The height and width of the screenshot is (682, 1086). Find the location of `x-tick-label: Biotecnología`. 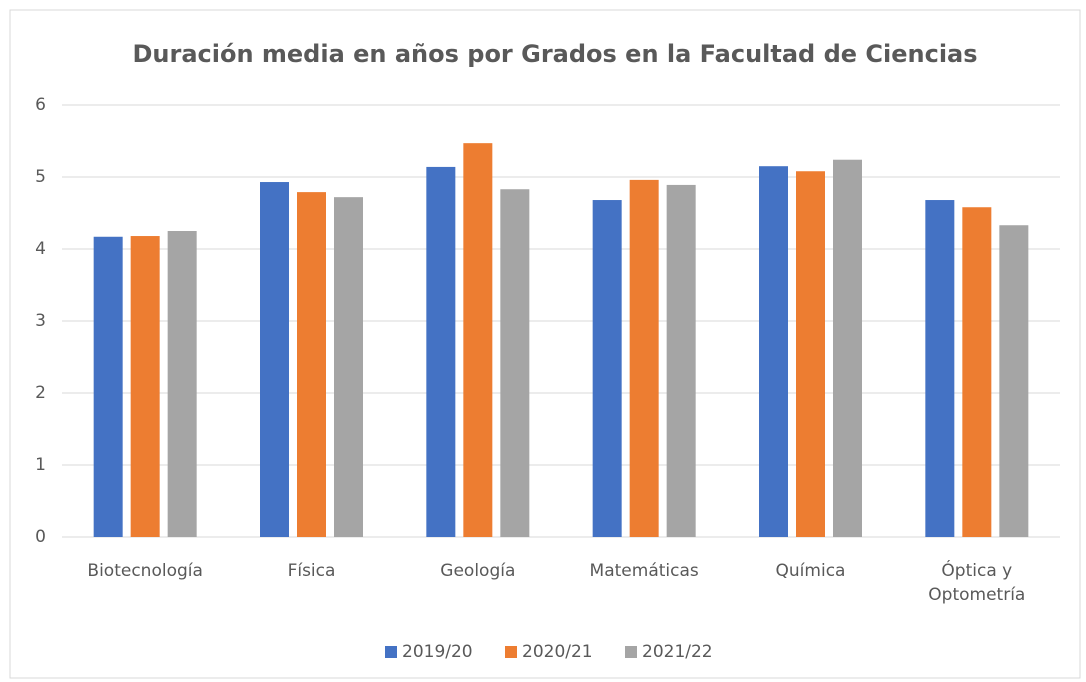

x-tick-label: Biotecnología is located at coordinates (145, 571).